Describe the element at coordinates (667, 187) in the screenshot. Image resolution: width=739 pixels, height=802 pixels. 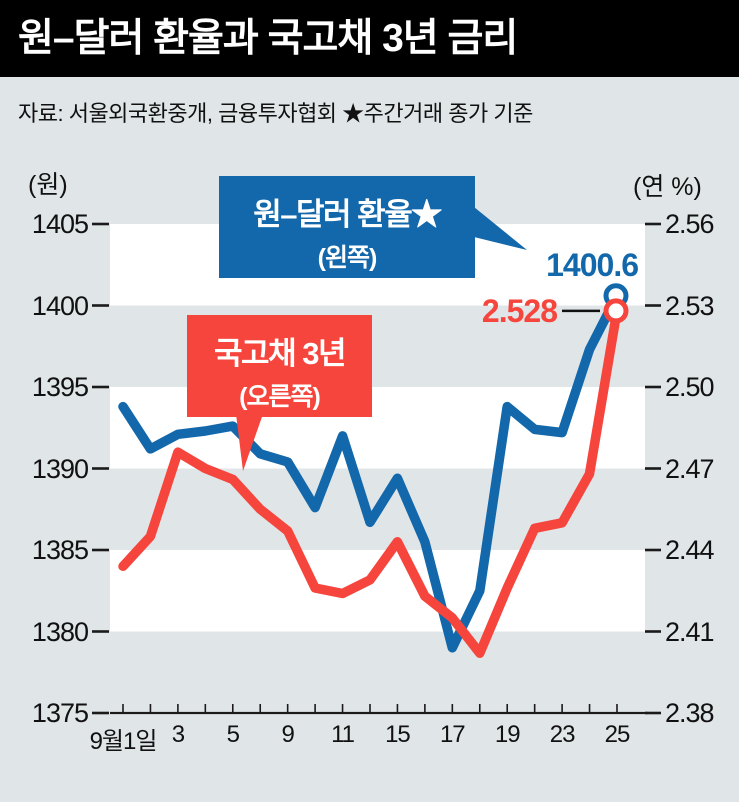
I see `right-axis-unit-label: (연 %)` at that location.